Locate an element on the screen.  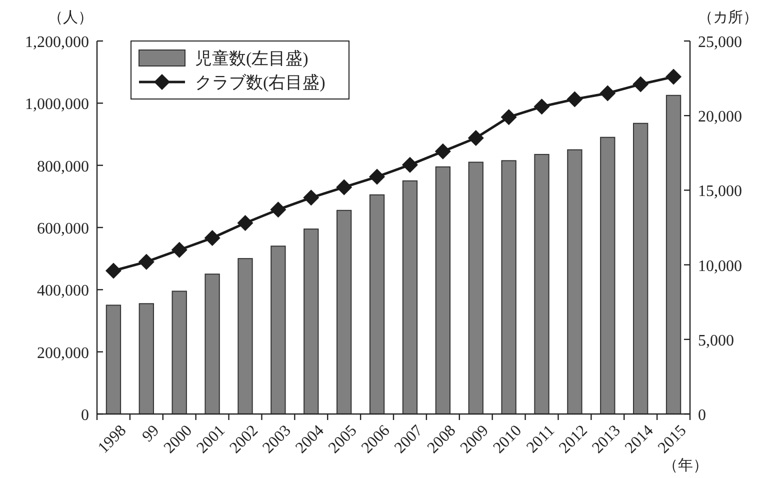
y2-tick-label: 15,000 is located at coordinates (720, 191).